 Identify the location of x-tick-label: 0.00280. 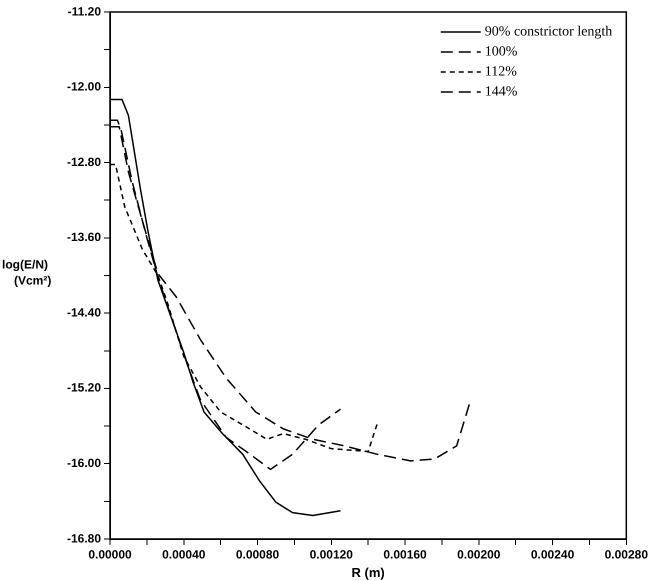
(626, 555).